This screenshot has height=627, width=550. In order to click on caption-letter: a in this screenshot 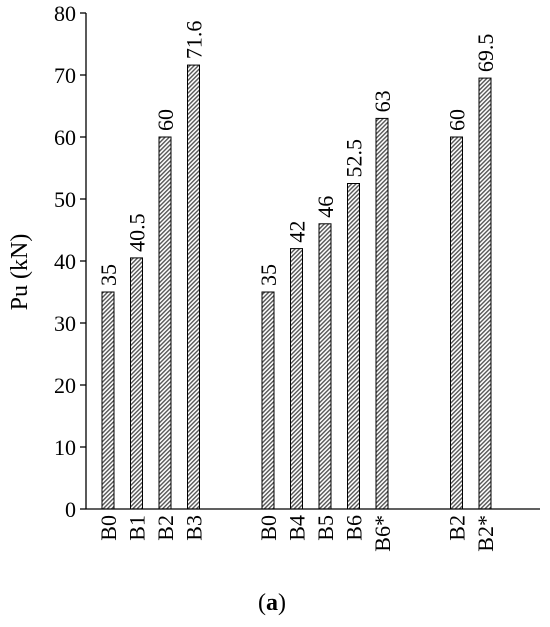, I will do `click(272, 603)`.